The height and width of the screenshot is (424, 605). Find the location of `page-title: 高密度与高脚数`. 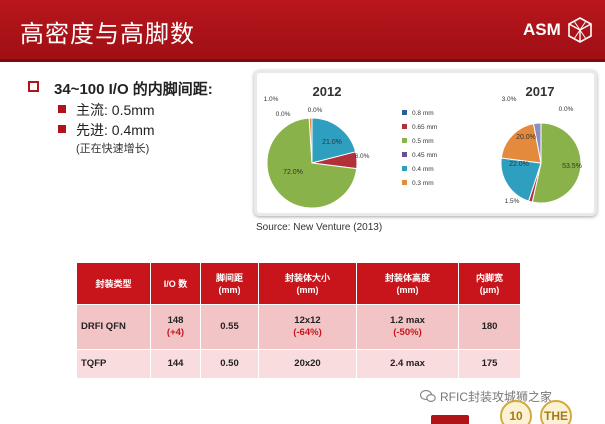

page-title: 高密度与高脚数 is located at coordinates (107, 34).